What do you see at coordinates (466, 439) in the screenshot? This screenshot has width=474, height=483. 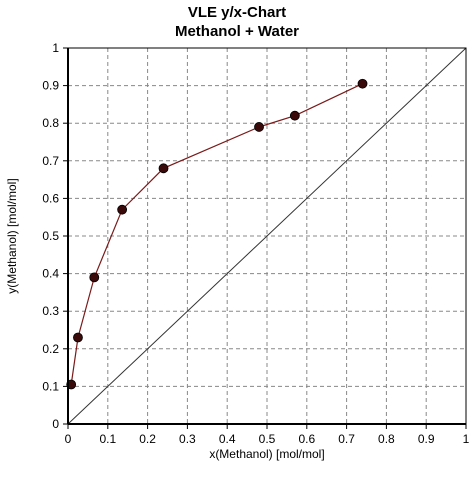 I see `x-tick-label: 1` at bounding box center [466, 439].